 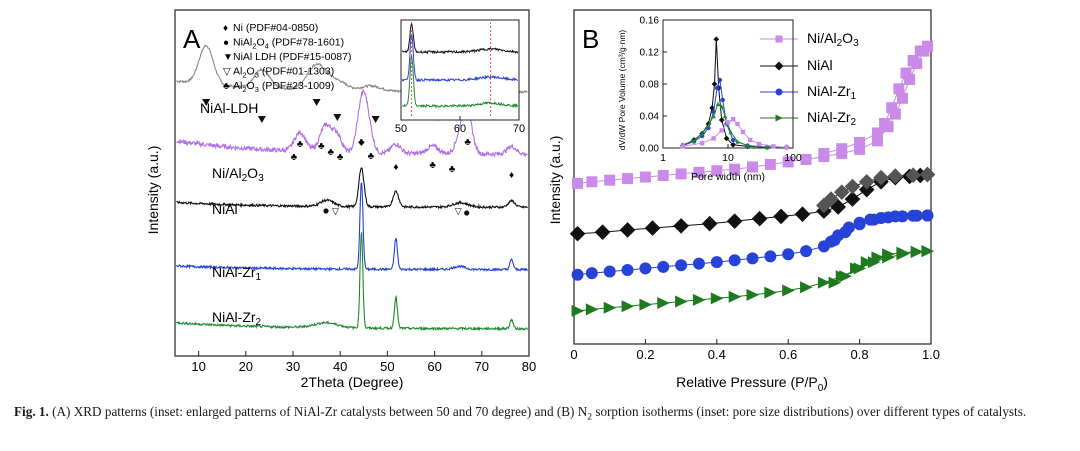 What do you see at coordinates (226, 86) in the screenshot?
I see `panel-a-legend-symbol: ♣` at bounding box center [226, 86].